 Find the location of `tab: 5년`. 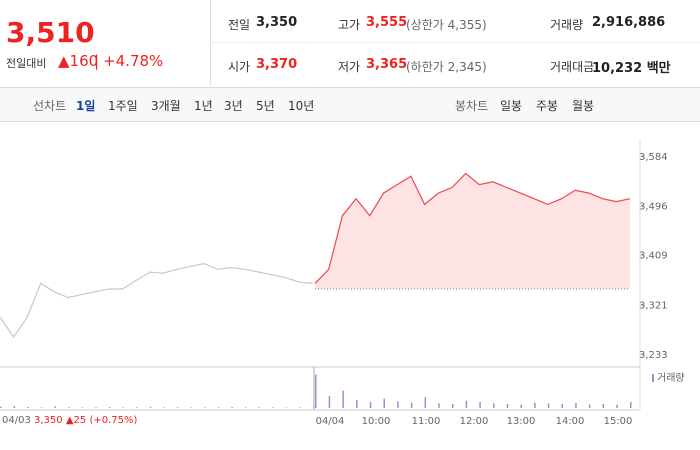

tab: 5년 is located at coordinates (265, 106).